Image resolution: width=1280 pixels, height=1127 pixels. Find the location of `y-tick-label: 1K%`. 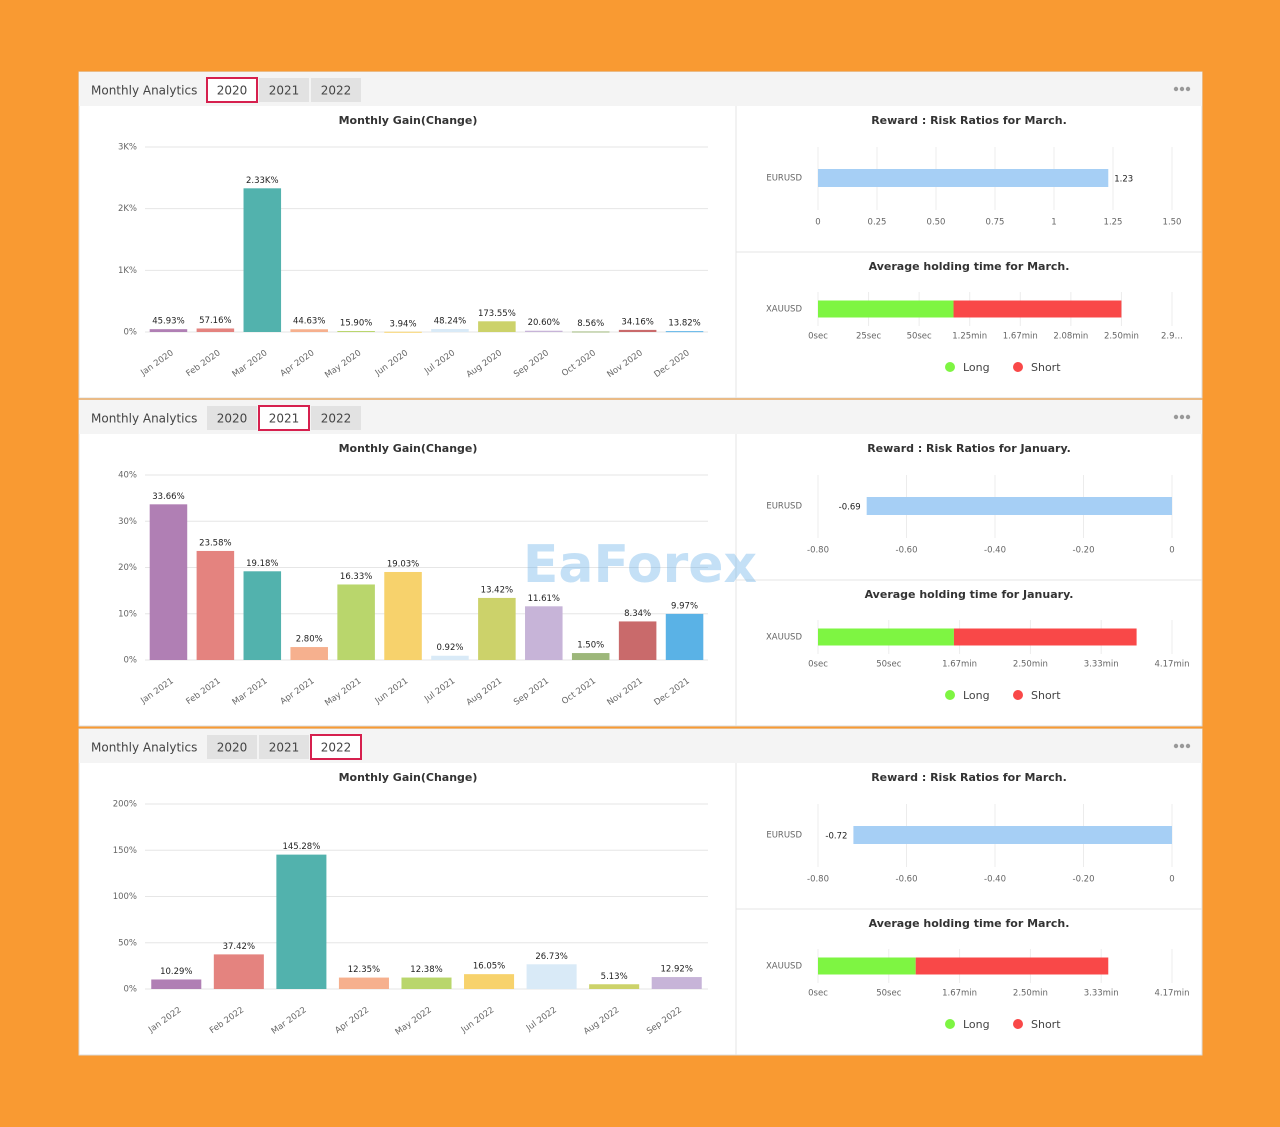

y-tick-label: 1K% is located at coordinates (127, 271).